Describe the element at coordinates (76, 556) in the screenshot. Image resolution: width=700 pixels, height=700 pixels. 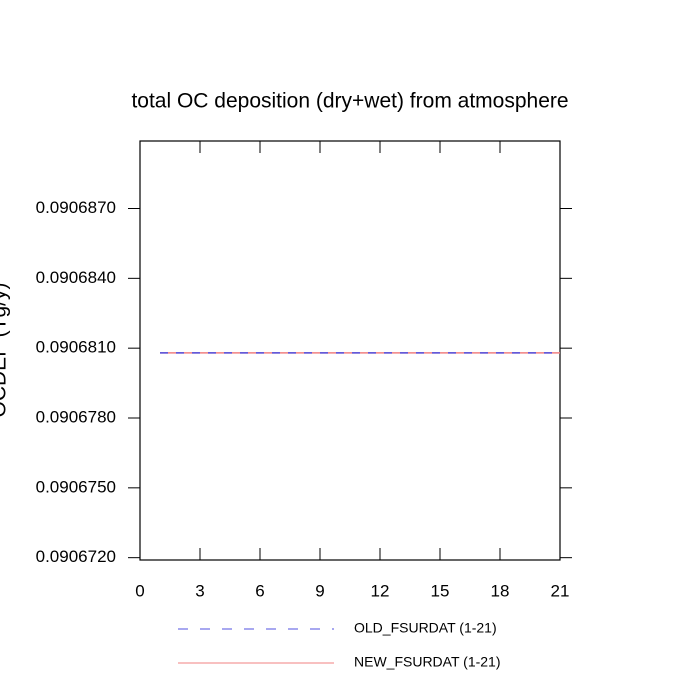
I see `y-tick-label: 0.0906720` at that location.